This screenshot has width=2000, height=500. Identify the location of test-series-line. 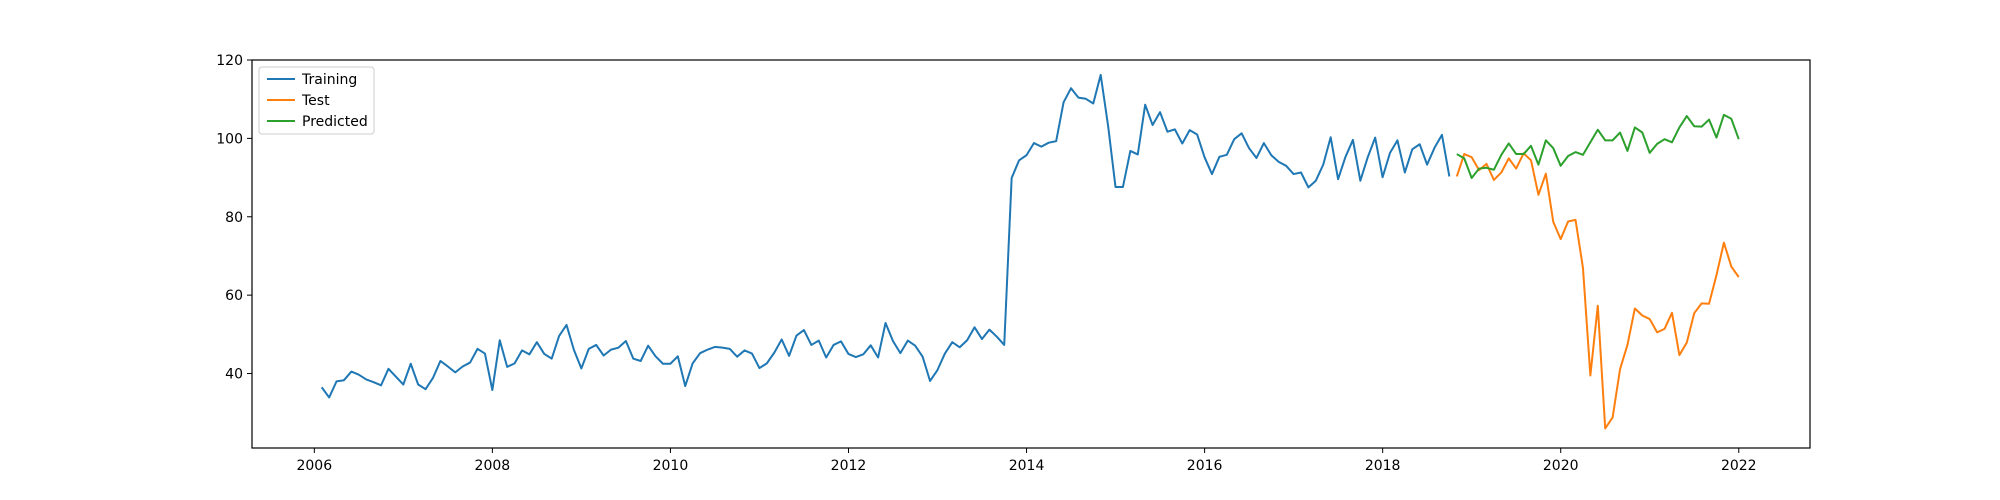
(1597, 291).